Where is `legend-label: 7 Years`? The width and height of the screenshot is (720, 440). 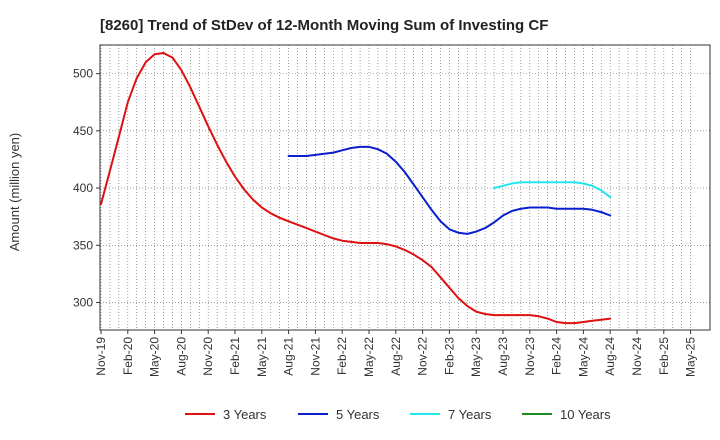
legend-label: 7 Years is located at coordinates (470, 414).